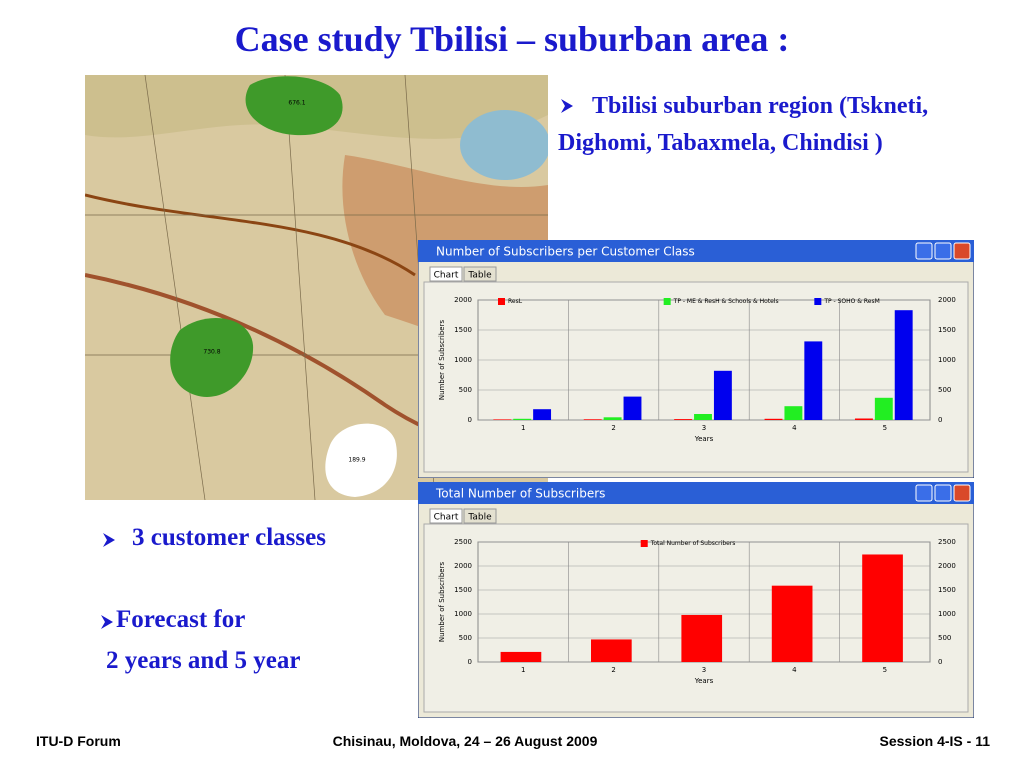 The height and width of the screenshot is (768, 1024). What do you see at coordinates (356, 460) in the screenshot?
I see `map-label: 189.9` at bounding box center [356, 460].